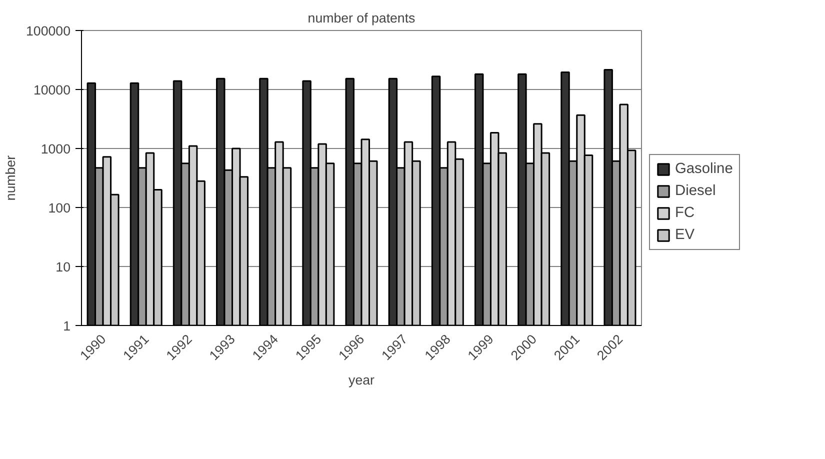 The height and width of the screenshot is (459, 825). Describe the element at coordinates (685, 235) in the screenshot. I see `legend-label: EV` at that location.